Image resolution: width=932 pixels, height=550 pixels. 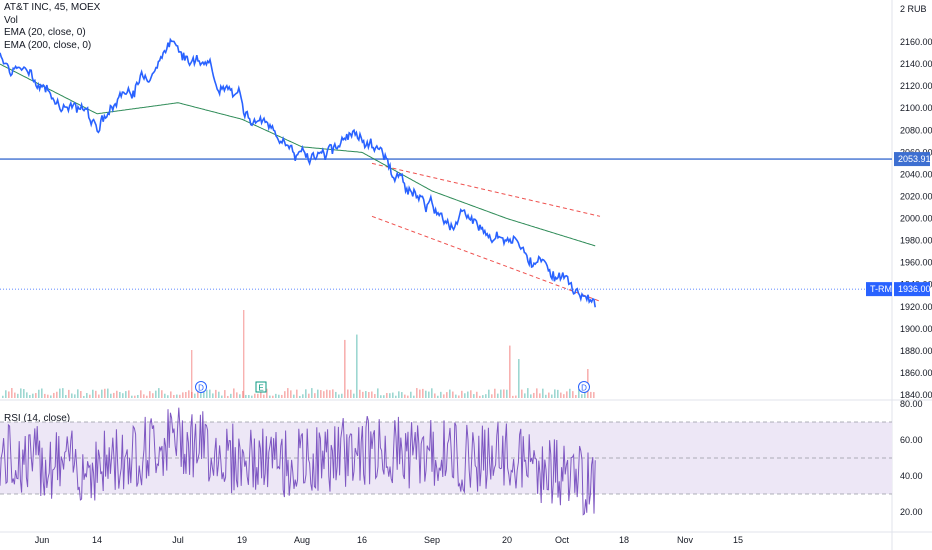 What do you see at coordinates (916, 373) in the screenshot?
I see `price-tick-label: 1860.00` at bounding box center [916, 373].